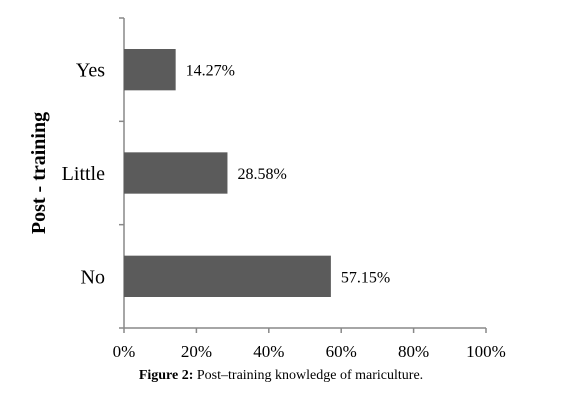 This screenshot has height=412, width=562. What do you see at coordinates (150, 70) in the screenshot?
I see `bar-yes` at bounding box center [150, 70].